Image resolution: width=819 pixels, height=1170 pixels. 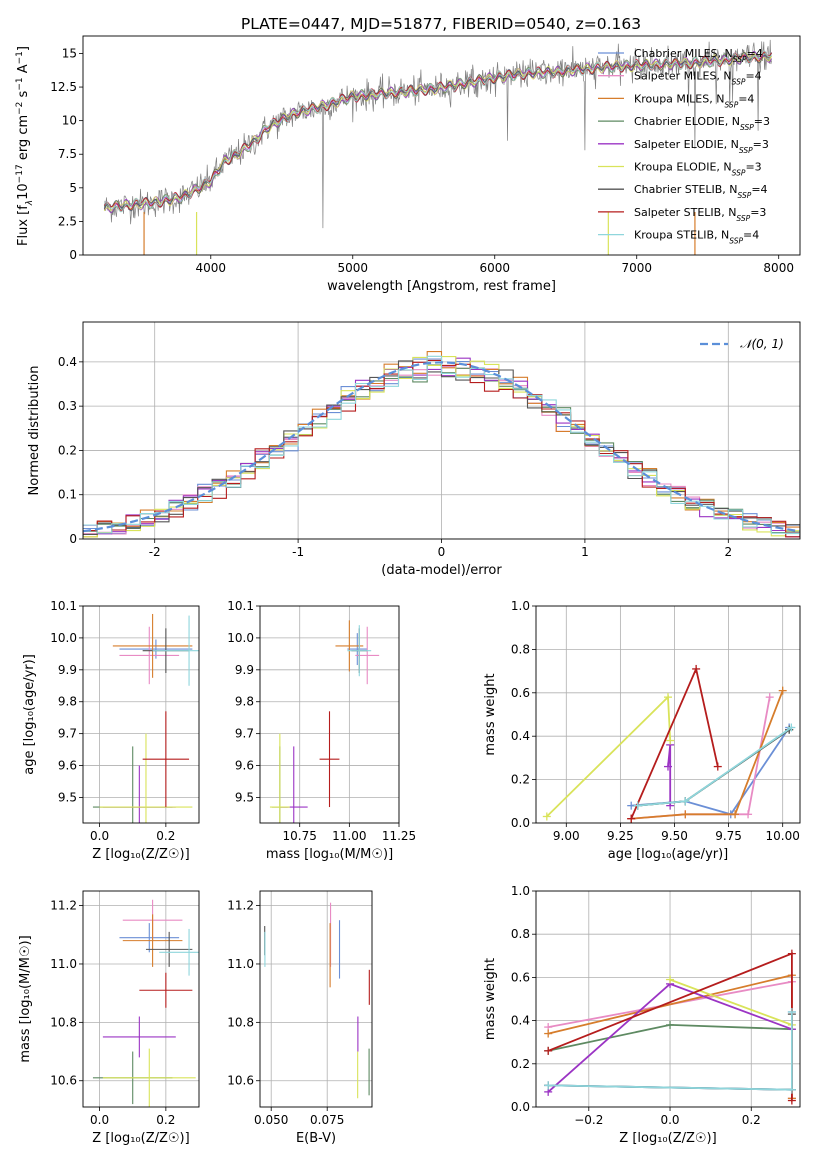 What do you see at coordinates (20, 173) in the screenshot?
I see `y-label-part: −17` at bounding box center [20, 173].